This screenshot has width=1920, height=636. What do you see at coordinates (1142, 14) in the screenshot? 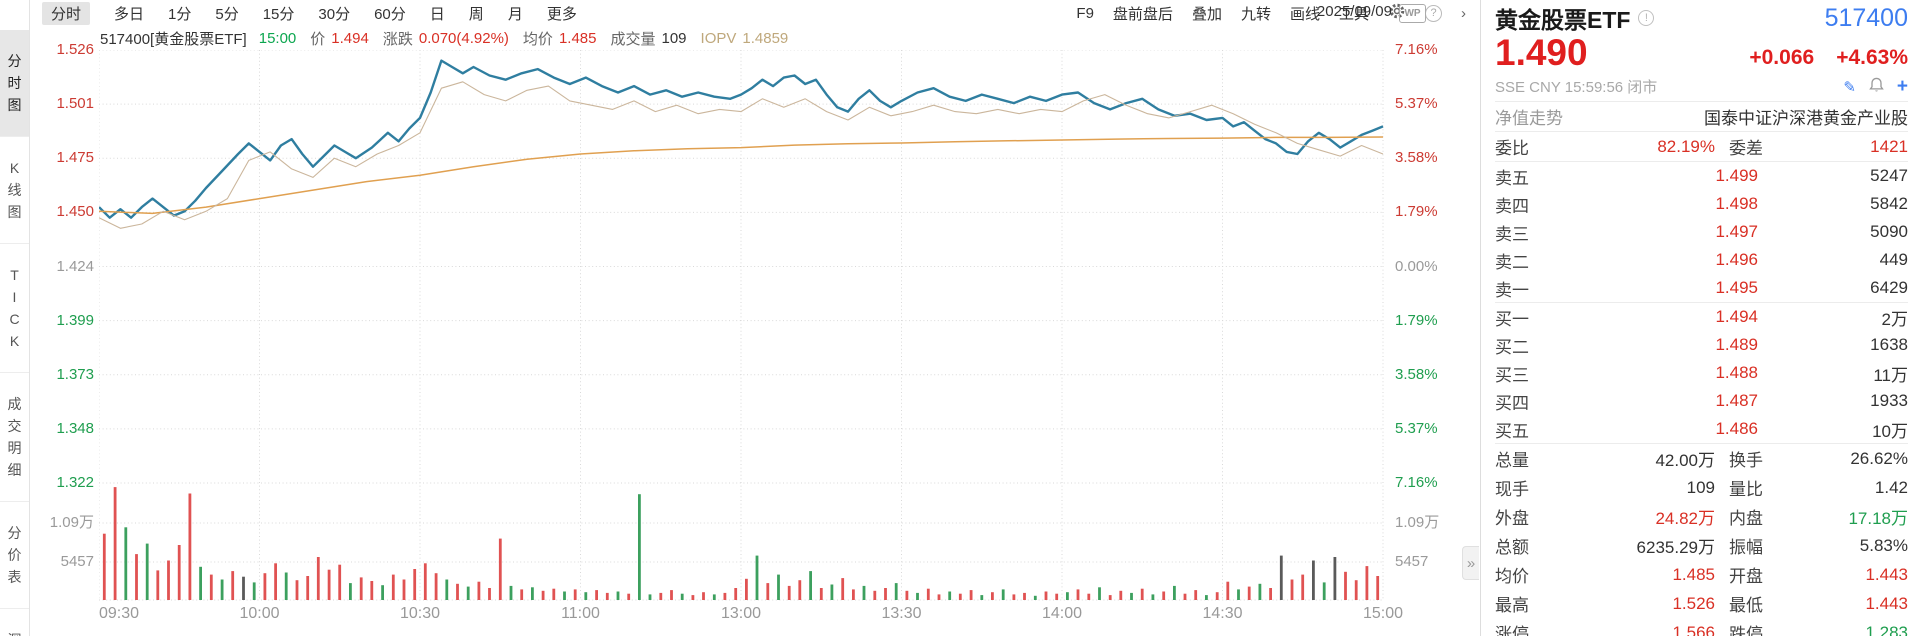
I see `toolbar-pre-post-market: 盘前盘后` at bounding box center [1142, 14].